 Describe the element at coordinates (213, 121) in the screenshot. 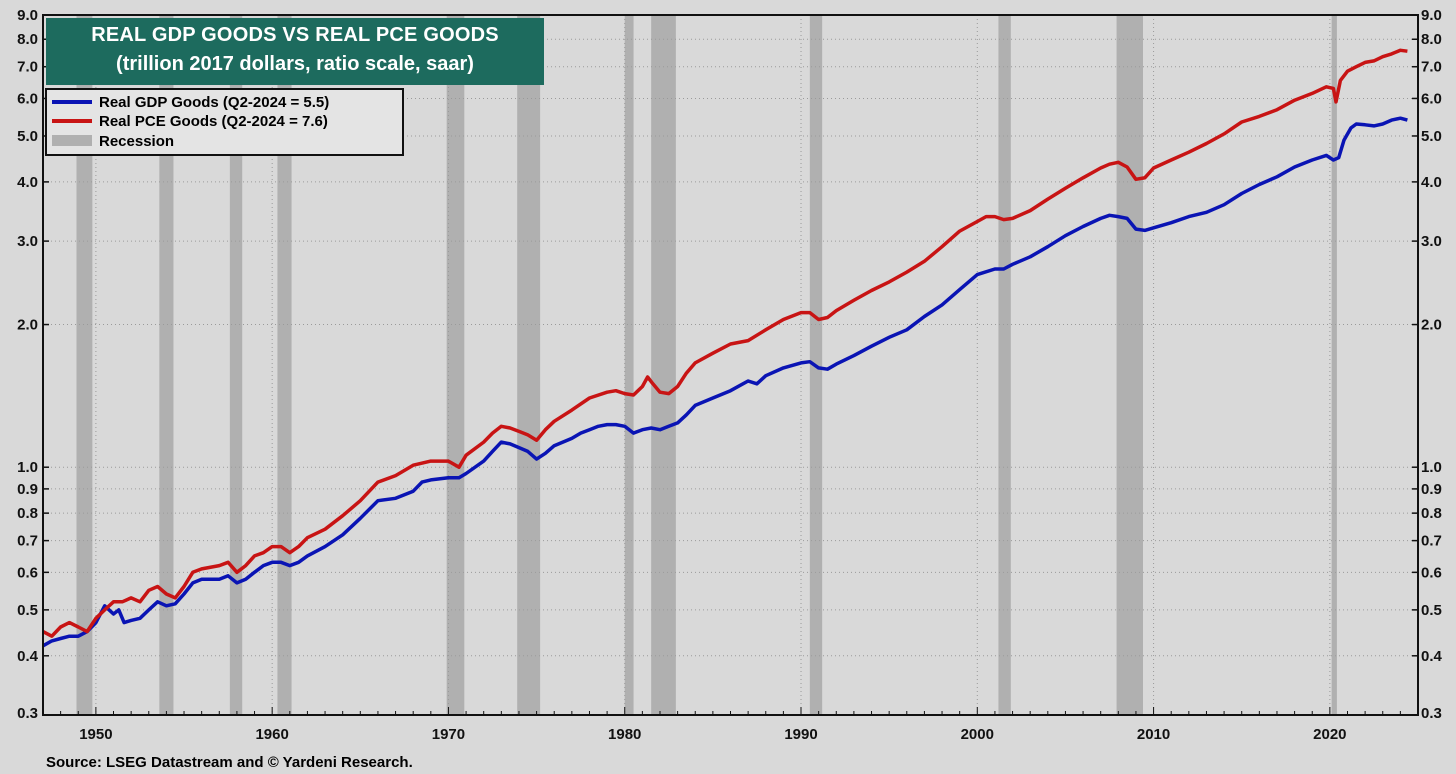

I see `legend-label-real-pce-goods: Real PCE Goods (Q2-2024 = 7.6)` at that location.